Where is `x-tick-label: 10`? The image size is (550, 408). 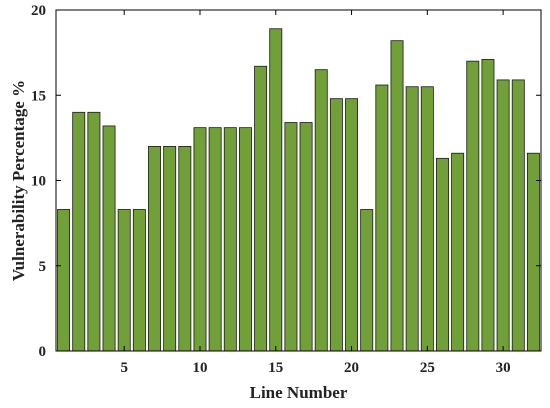 x-tick-label: 10 is located at coordinates (199, 368).